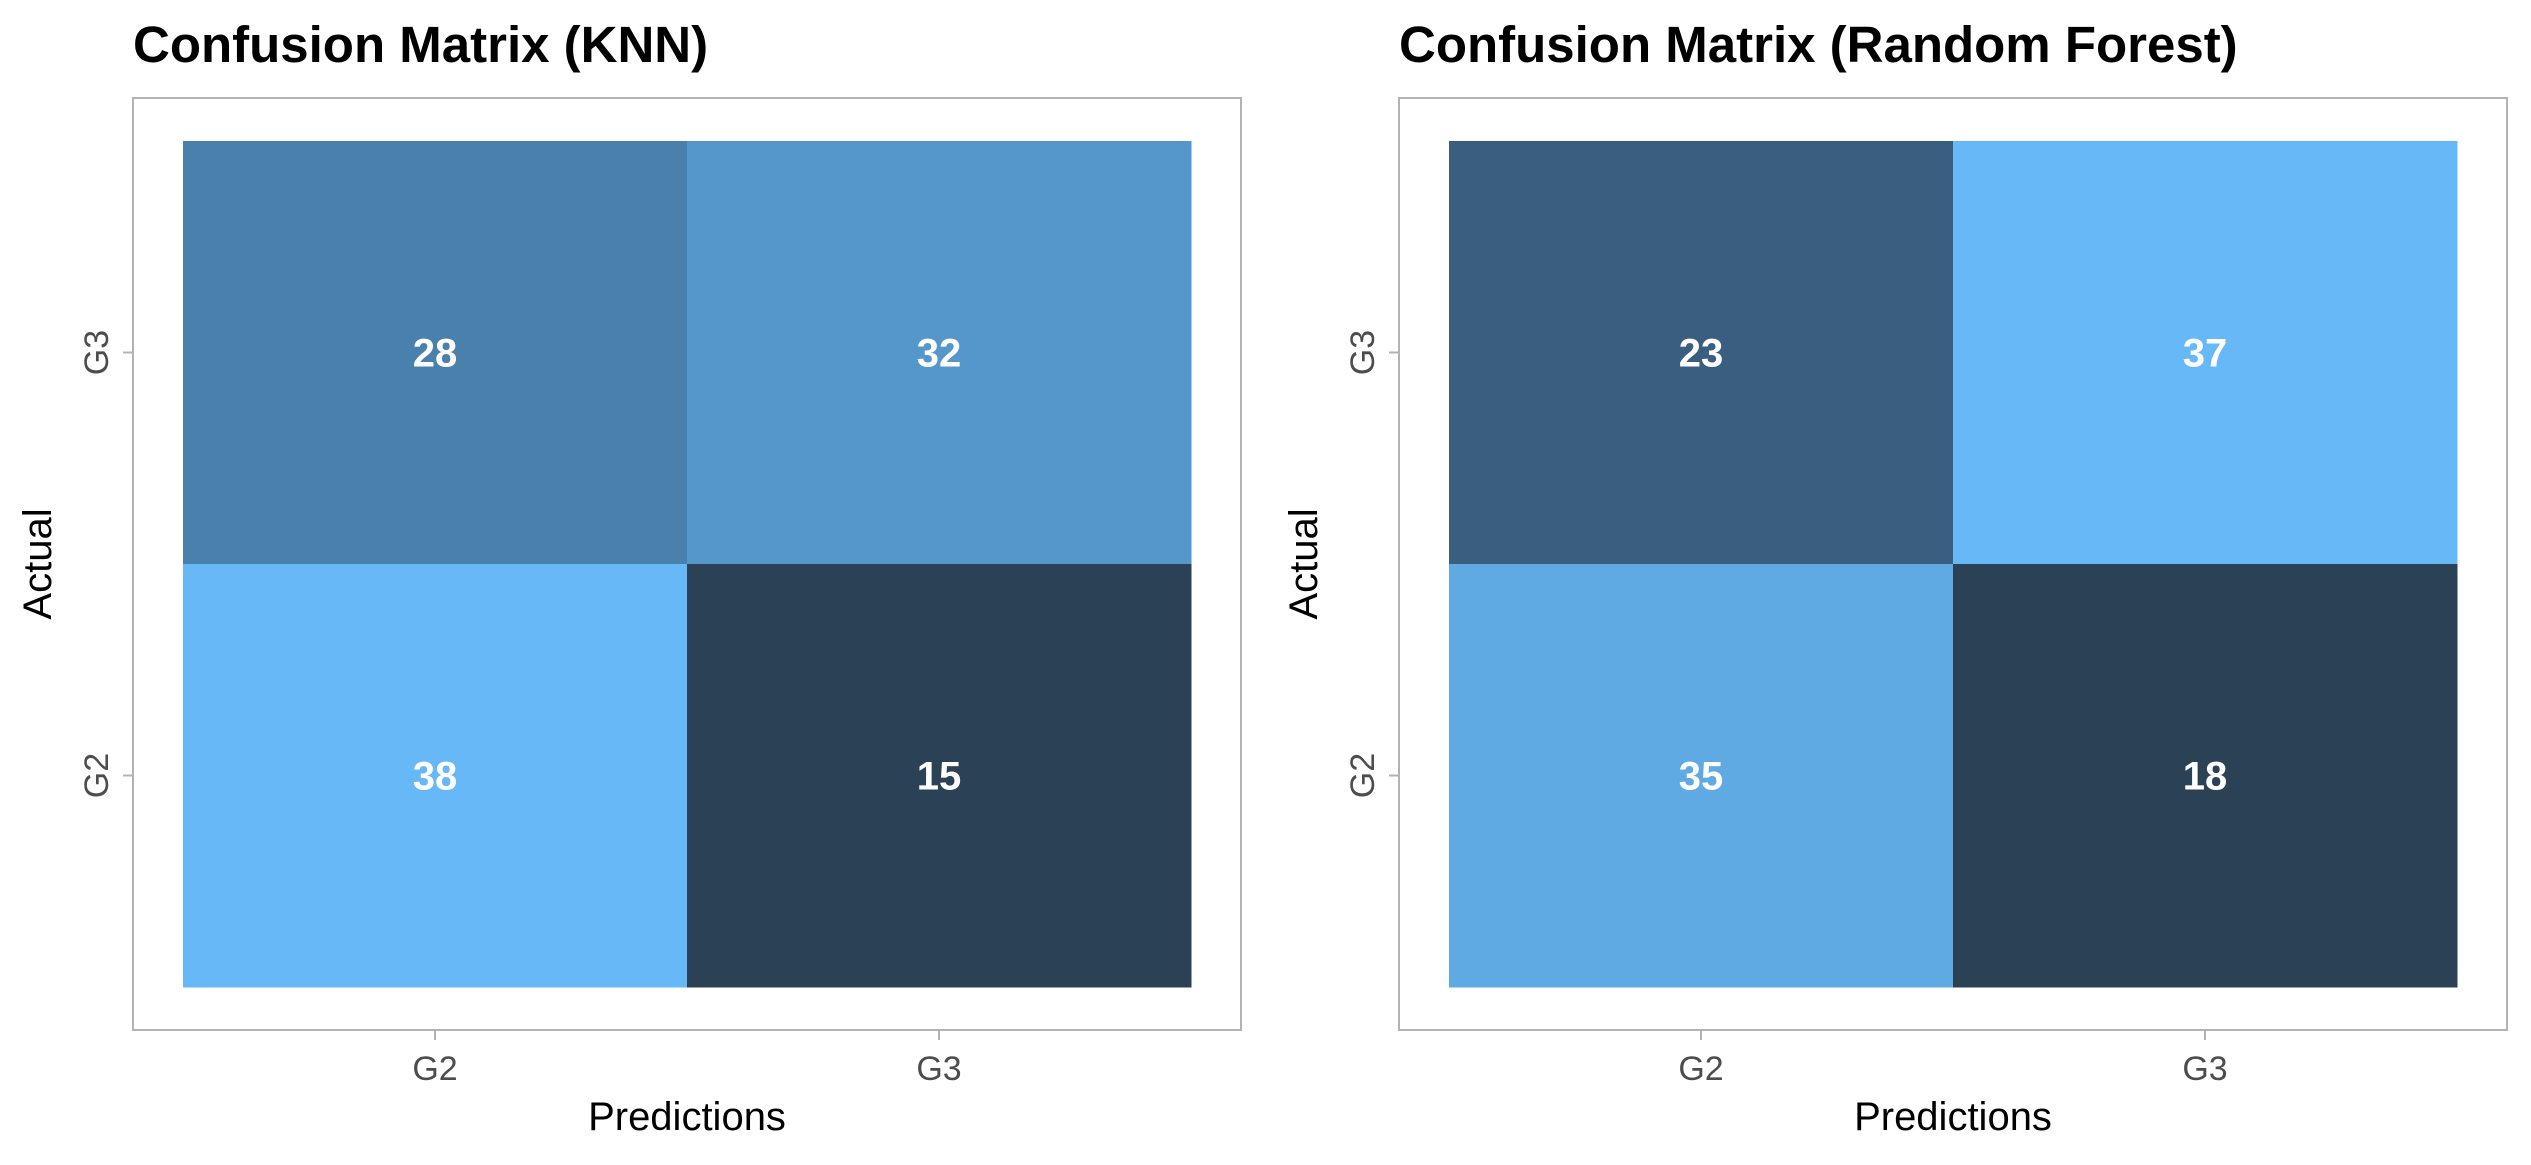  What do you see at coordinates (687, 1117) in the screenshot?
I see `panel-1-x-axis-title: Predictions` at bounding box center [687, 1117].